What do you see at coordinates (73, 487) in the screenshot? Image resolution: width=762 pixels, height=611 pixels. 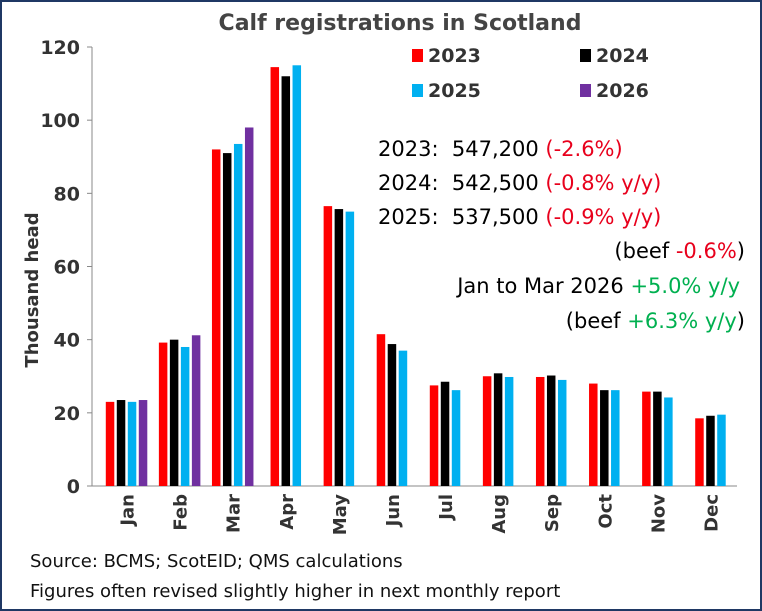 I see `y-tick-label: 0` at bounding box center [73, 487].